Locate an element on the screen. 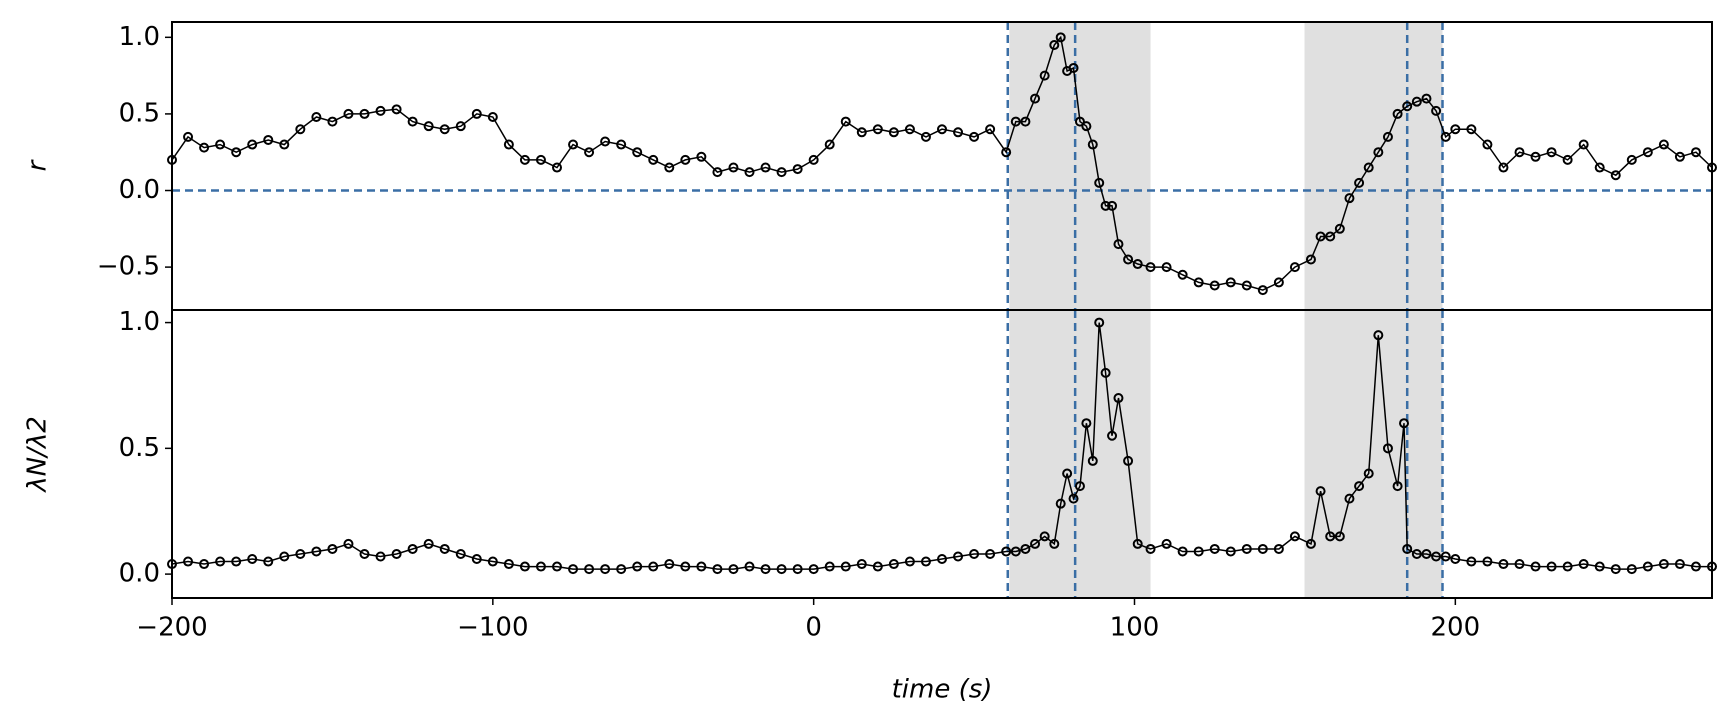 The height and width of the screenshot is (724, 1736). x-tick-label: 0 is located at coordinates (813, 628).